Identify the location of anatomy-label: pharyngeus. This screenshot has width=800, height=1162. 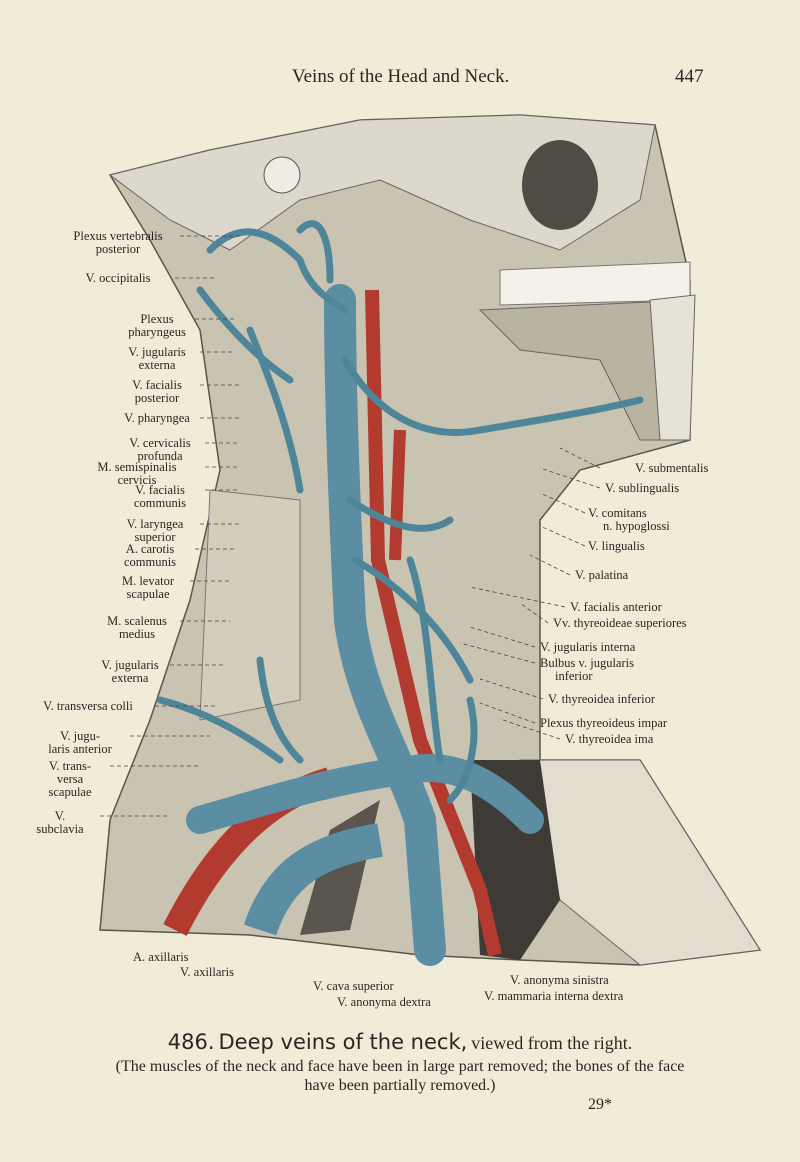
(157, 332).